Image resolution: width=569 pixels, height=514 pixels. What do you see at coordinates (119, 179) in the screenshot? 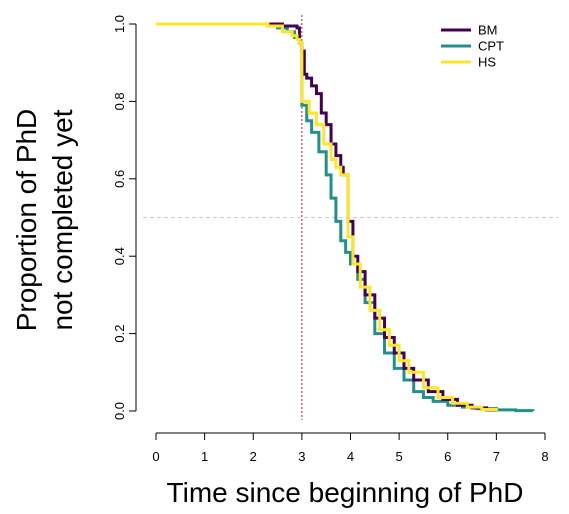
I see `y-tick-label: 0.6` at bounding box center [119, 179].